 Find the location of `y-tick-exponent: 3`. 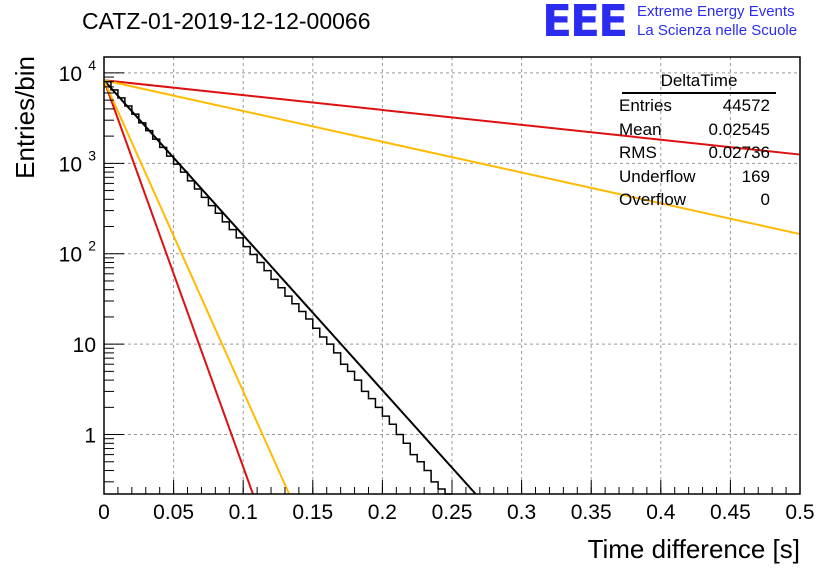

y-tick-exponent: 3 is located at coordinates (92, 155).